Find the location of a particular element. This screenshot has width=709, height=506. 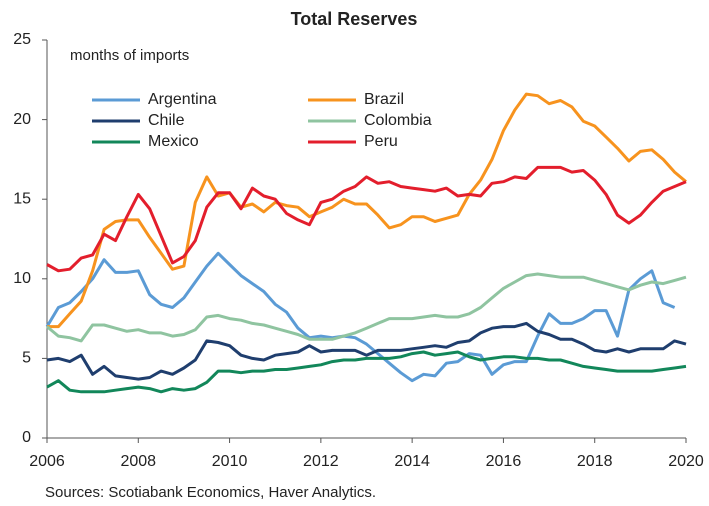

annotation: months of imports is located at coordinates (129, 55).